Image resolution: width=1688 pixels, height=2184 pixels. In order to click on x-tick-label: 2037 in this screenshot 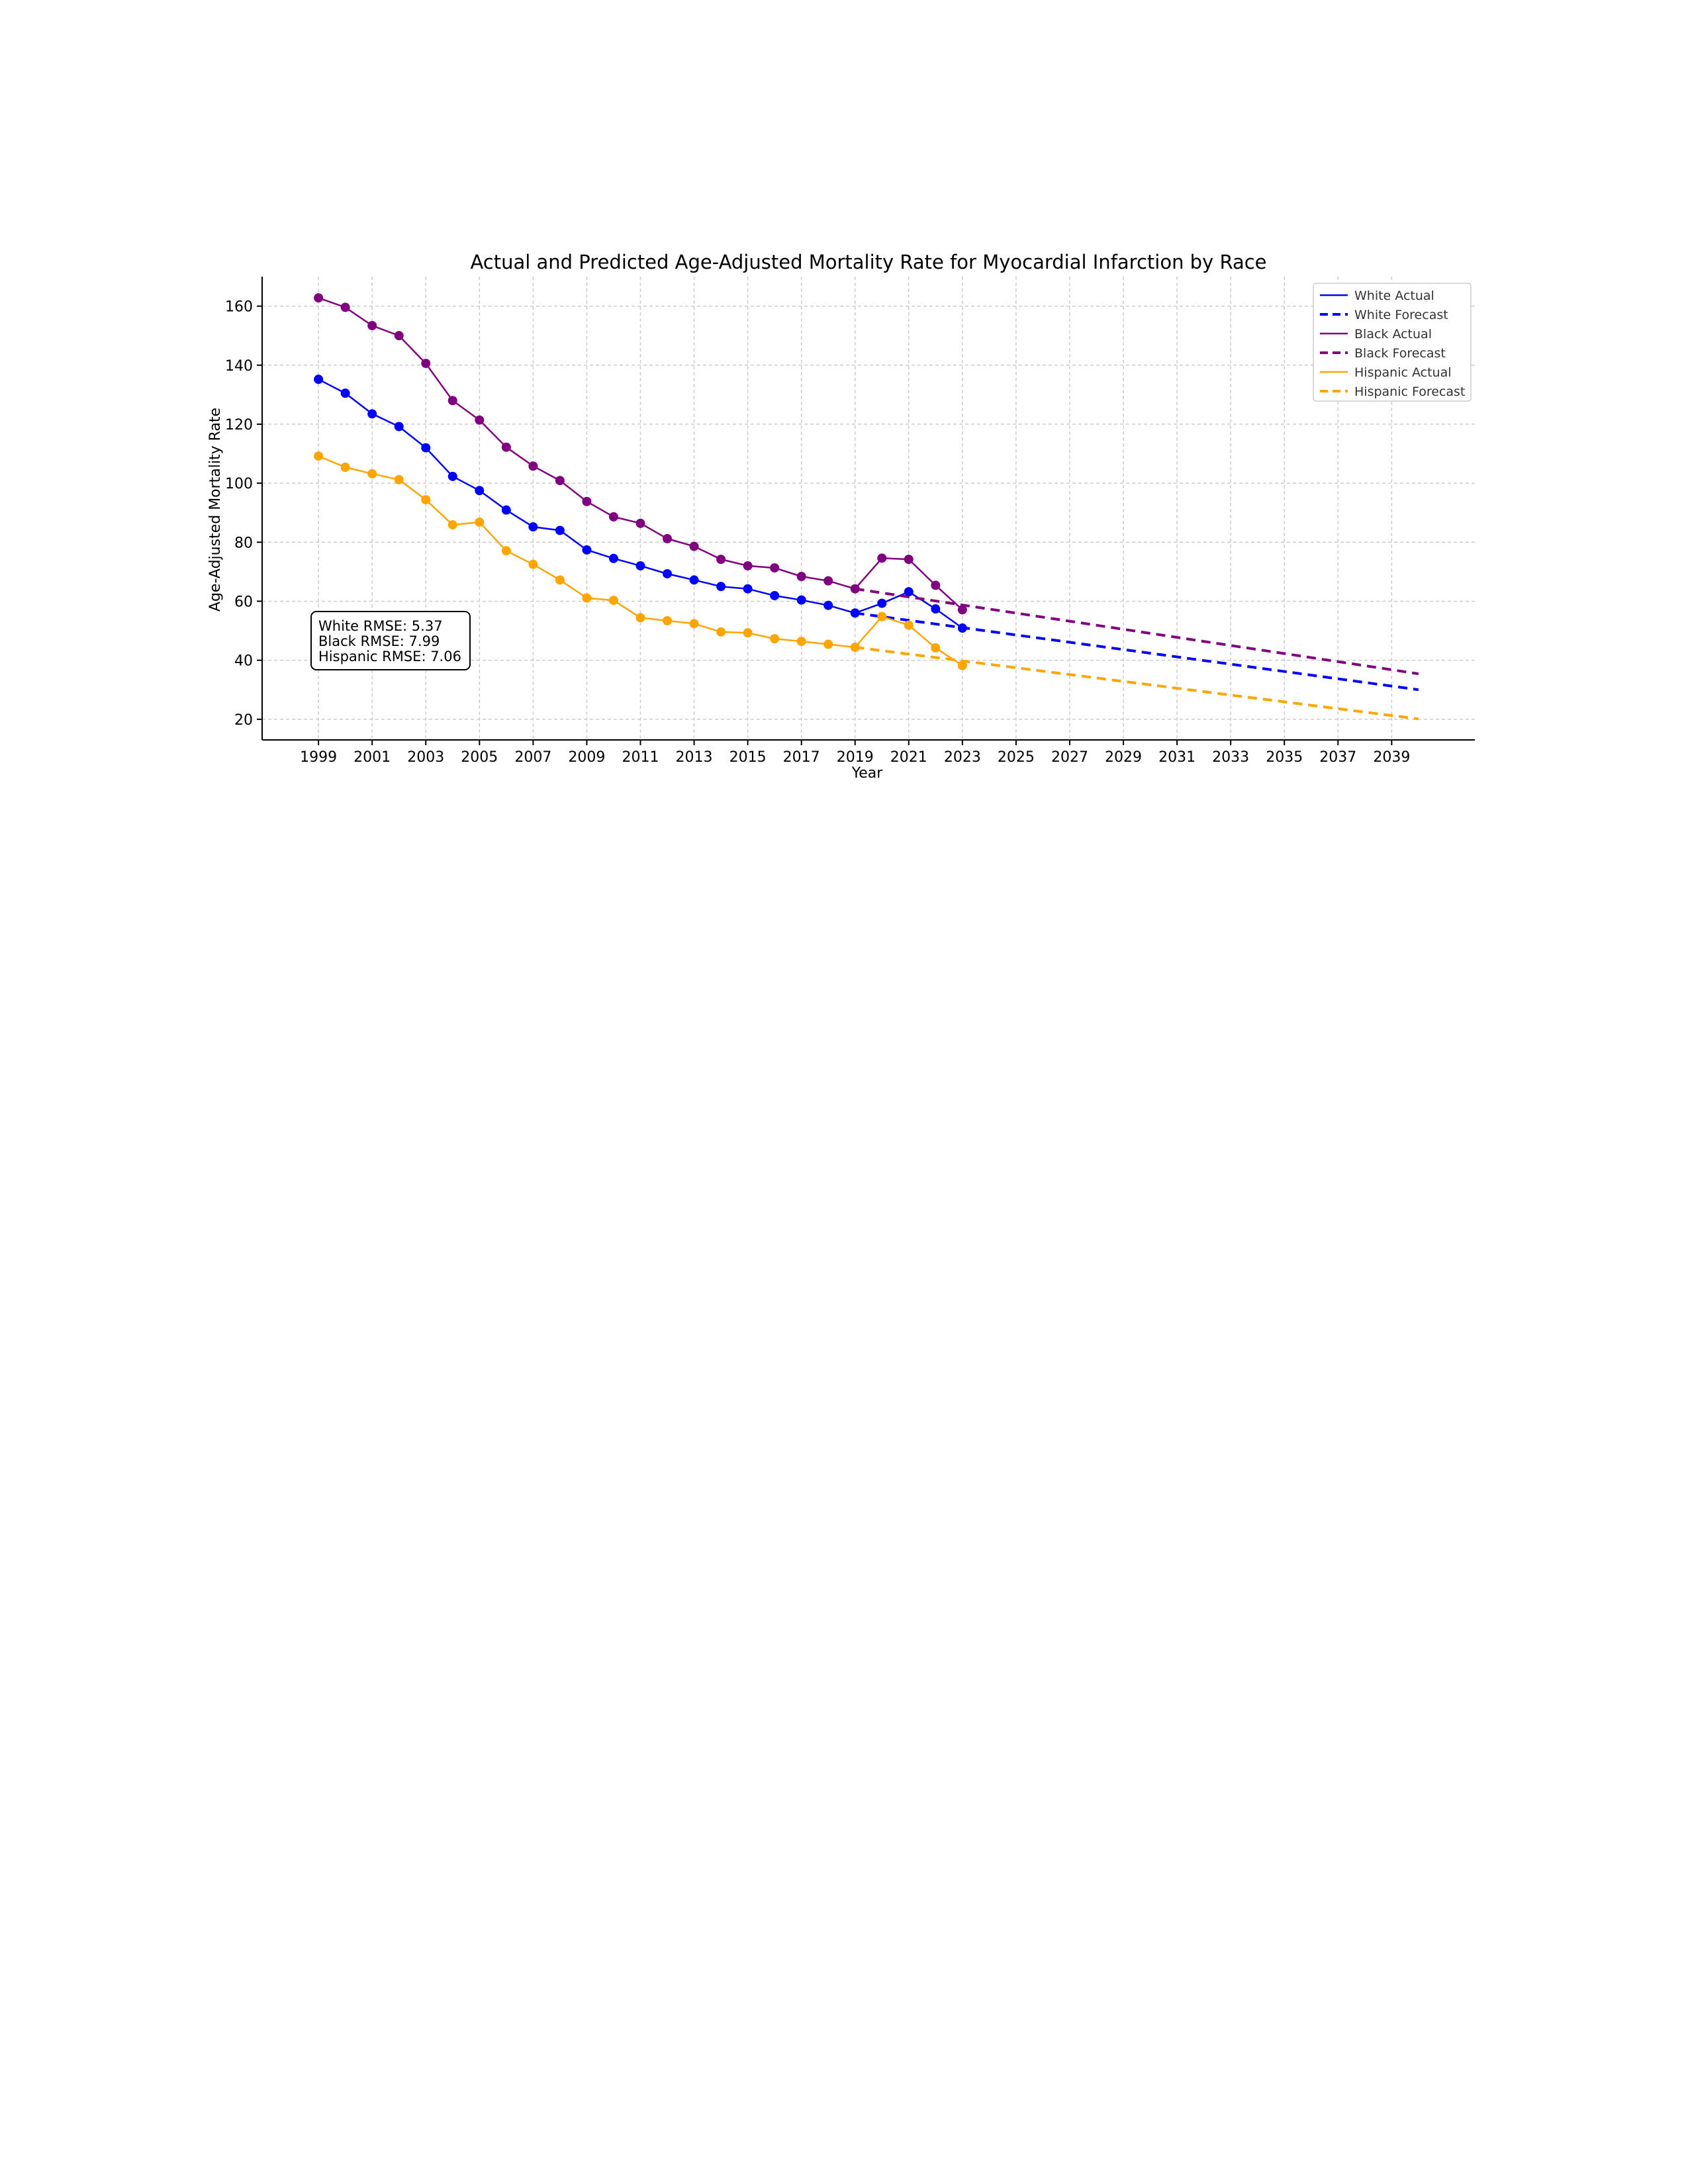, I will do `click(1337, 758)`.